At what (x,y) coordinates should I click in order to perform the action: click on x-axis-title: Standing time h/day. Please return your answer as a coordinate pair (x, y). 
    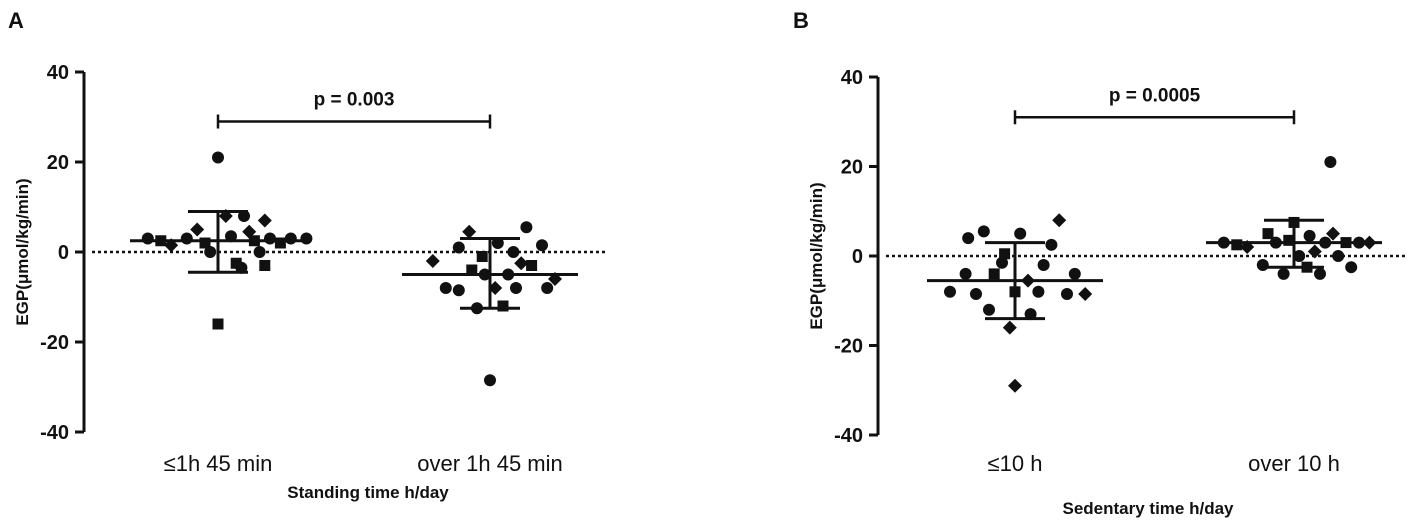
    Looking at the image, I should click on (368, 492).